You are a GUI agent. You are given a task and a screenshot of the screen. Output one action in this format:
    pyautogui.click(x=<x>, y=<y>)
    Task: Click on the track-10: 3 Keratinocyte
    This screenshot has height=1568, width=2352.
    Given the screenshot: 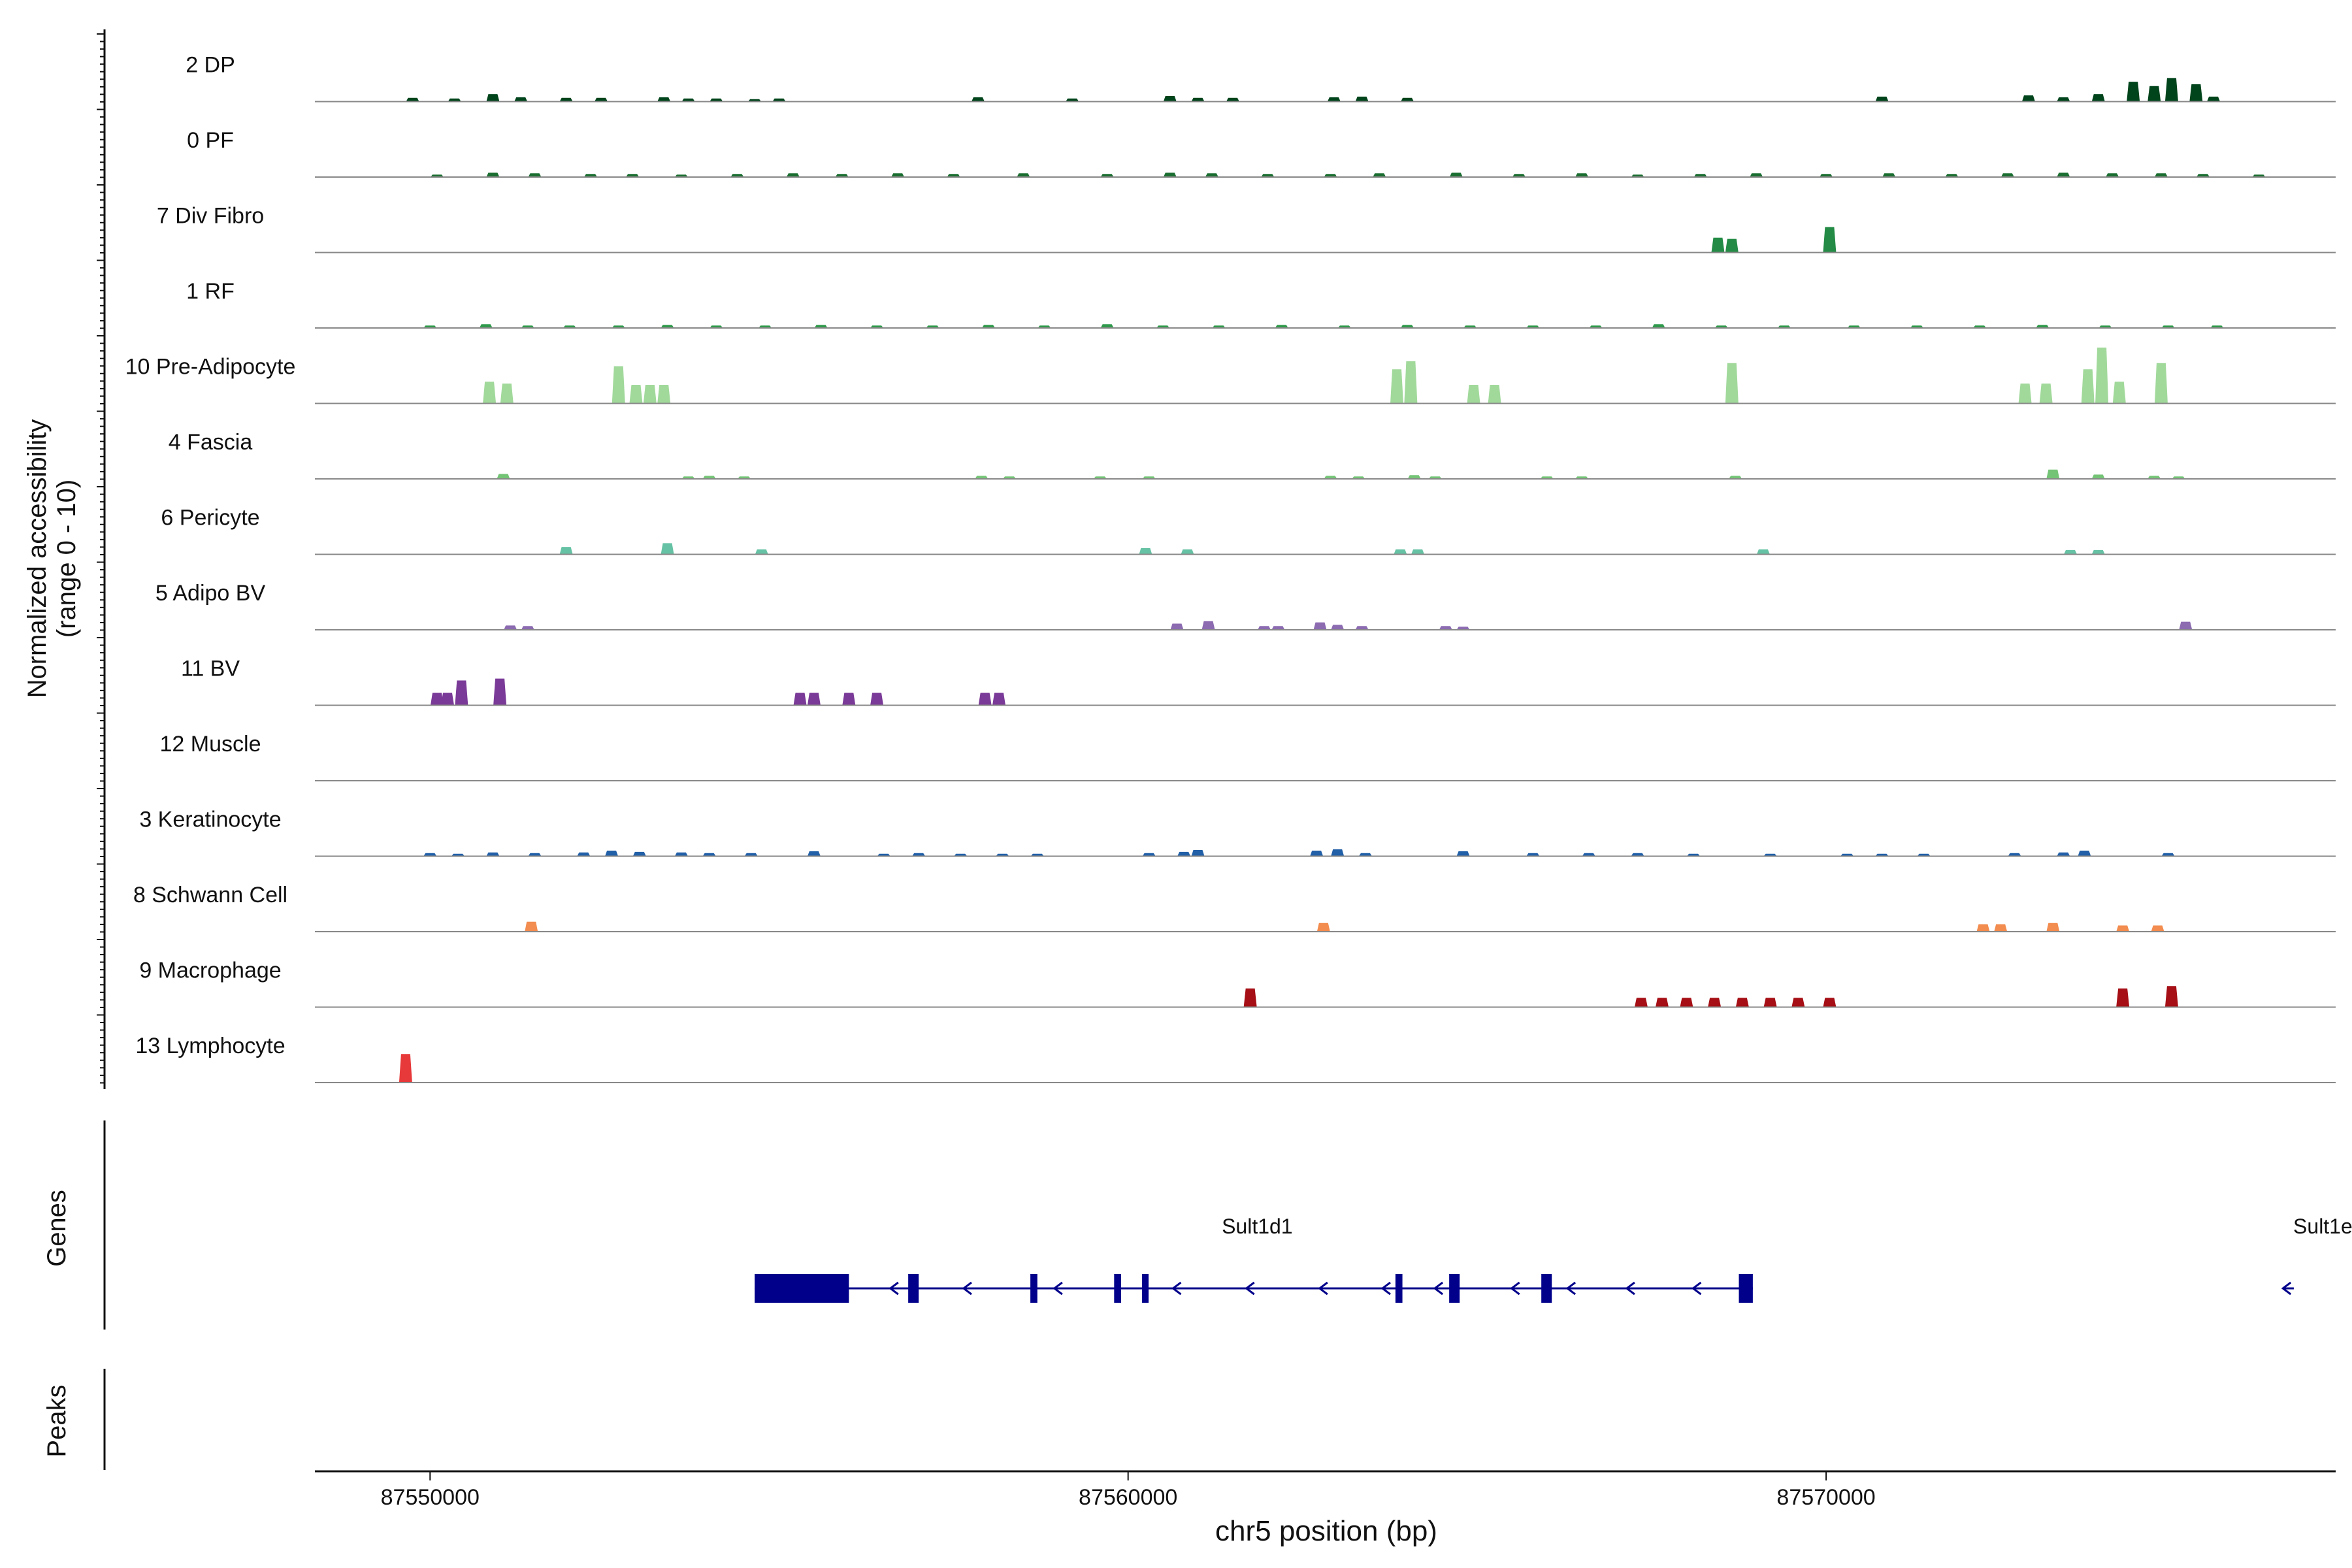 What is the action you would take?
    pyautogui.click(x=1237, y=832)
    